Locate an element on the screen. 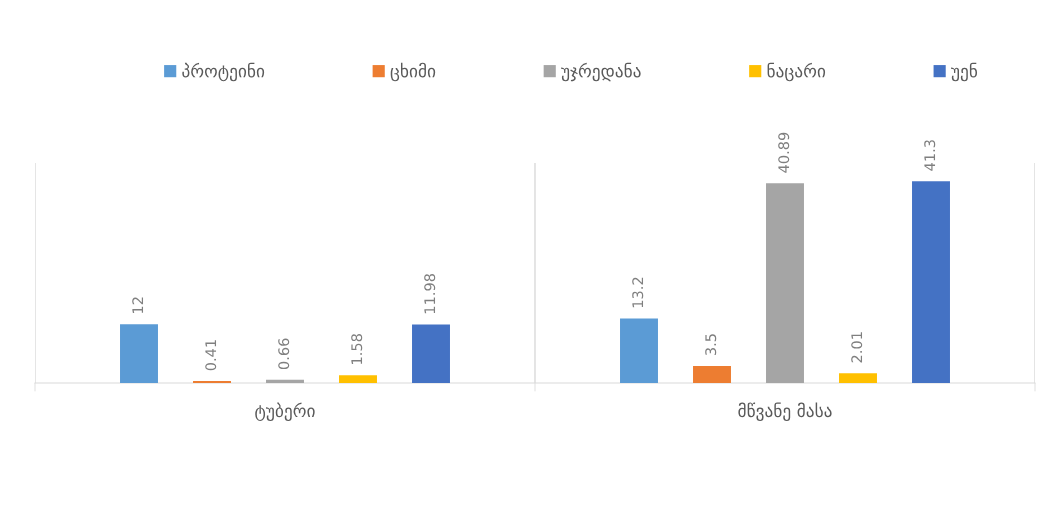  x-tick-label: მწვანე მასა is located at coordinates (785, 412).